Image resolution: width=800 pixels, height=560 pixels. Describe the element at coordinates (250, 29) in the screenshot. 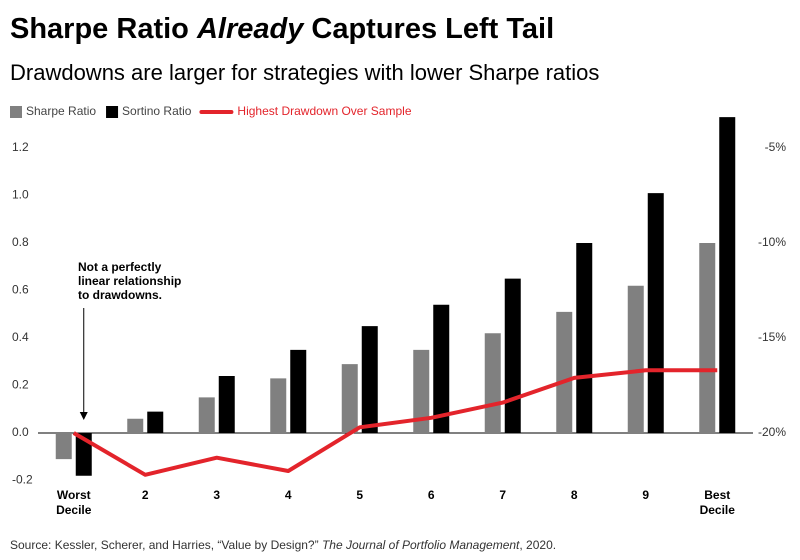

I see `title-part: Already` at that location.